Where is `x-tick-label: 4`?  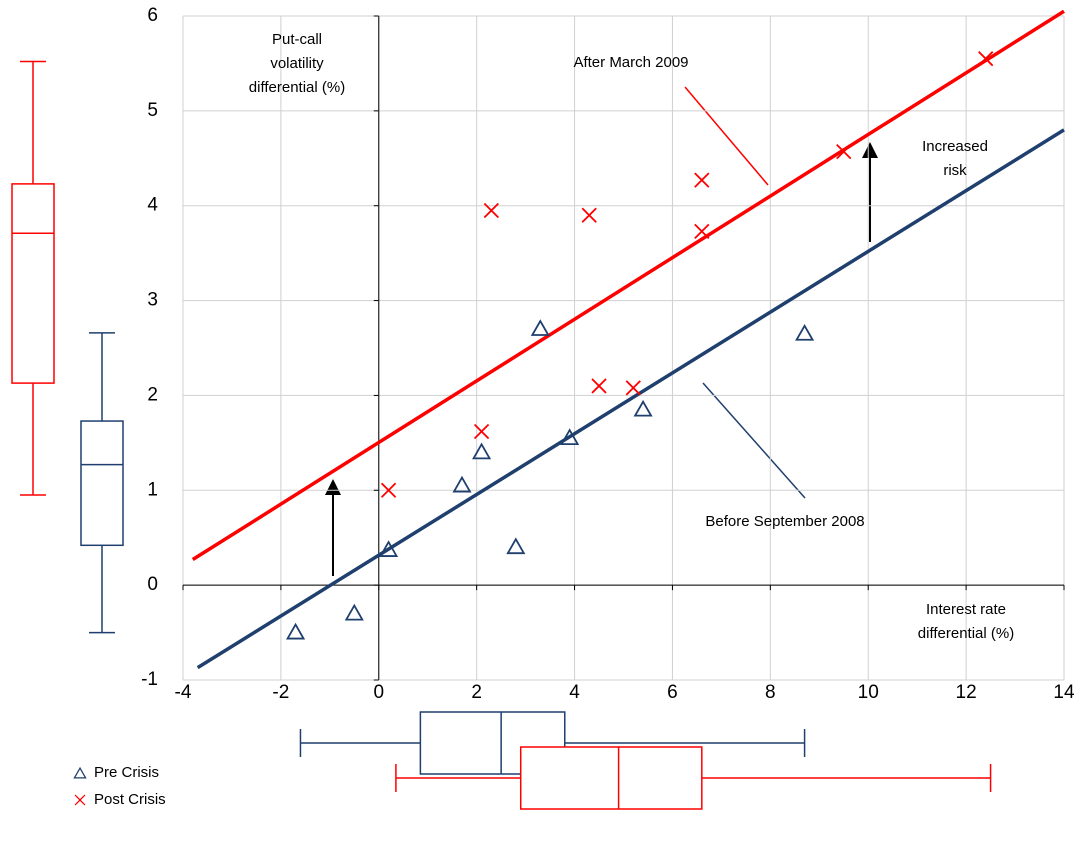 x-tick-label: 4 is located at coordinates (574, 692).